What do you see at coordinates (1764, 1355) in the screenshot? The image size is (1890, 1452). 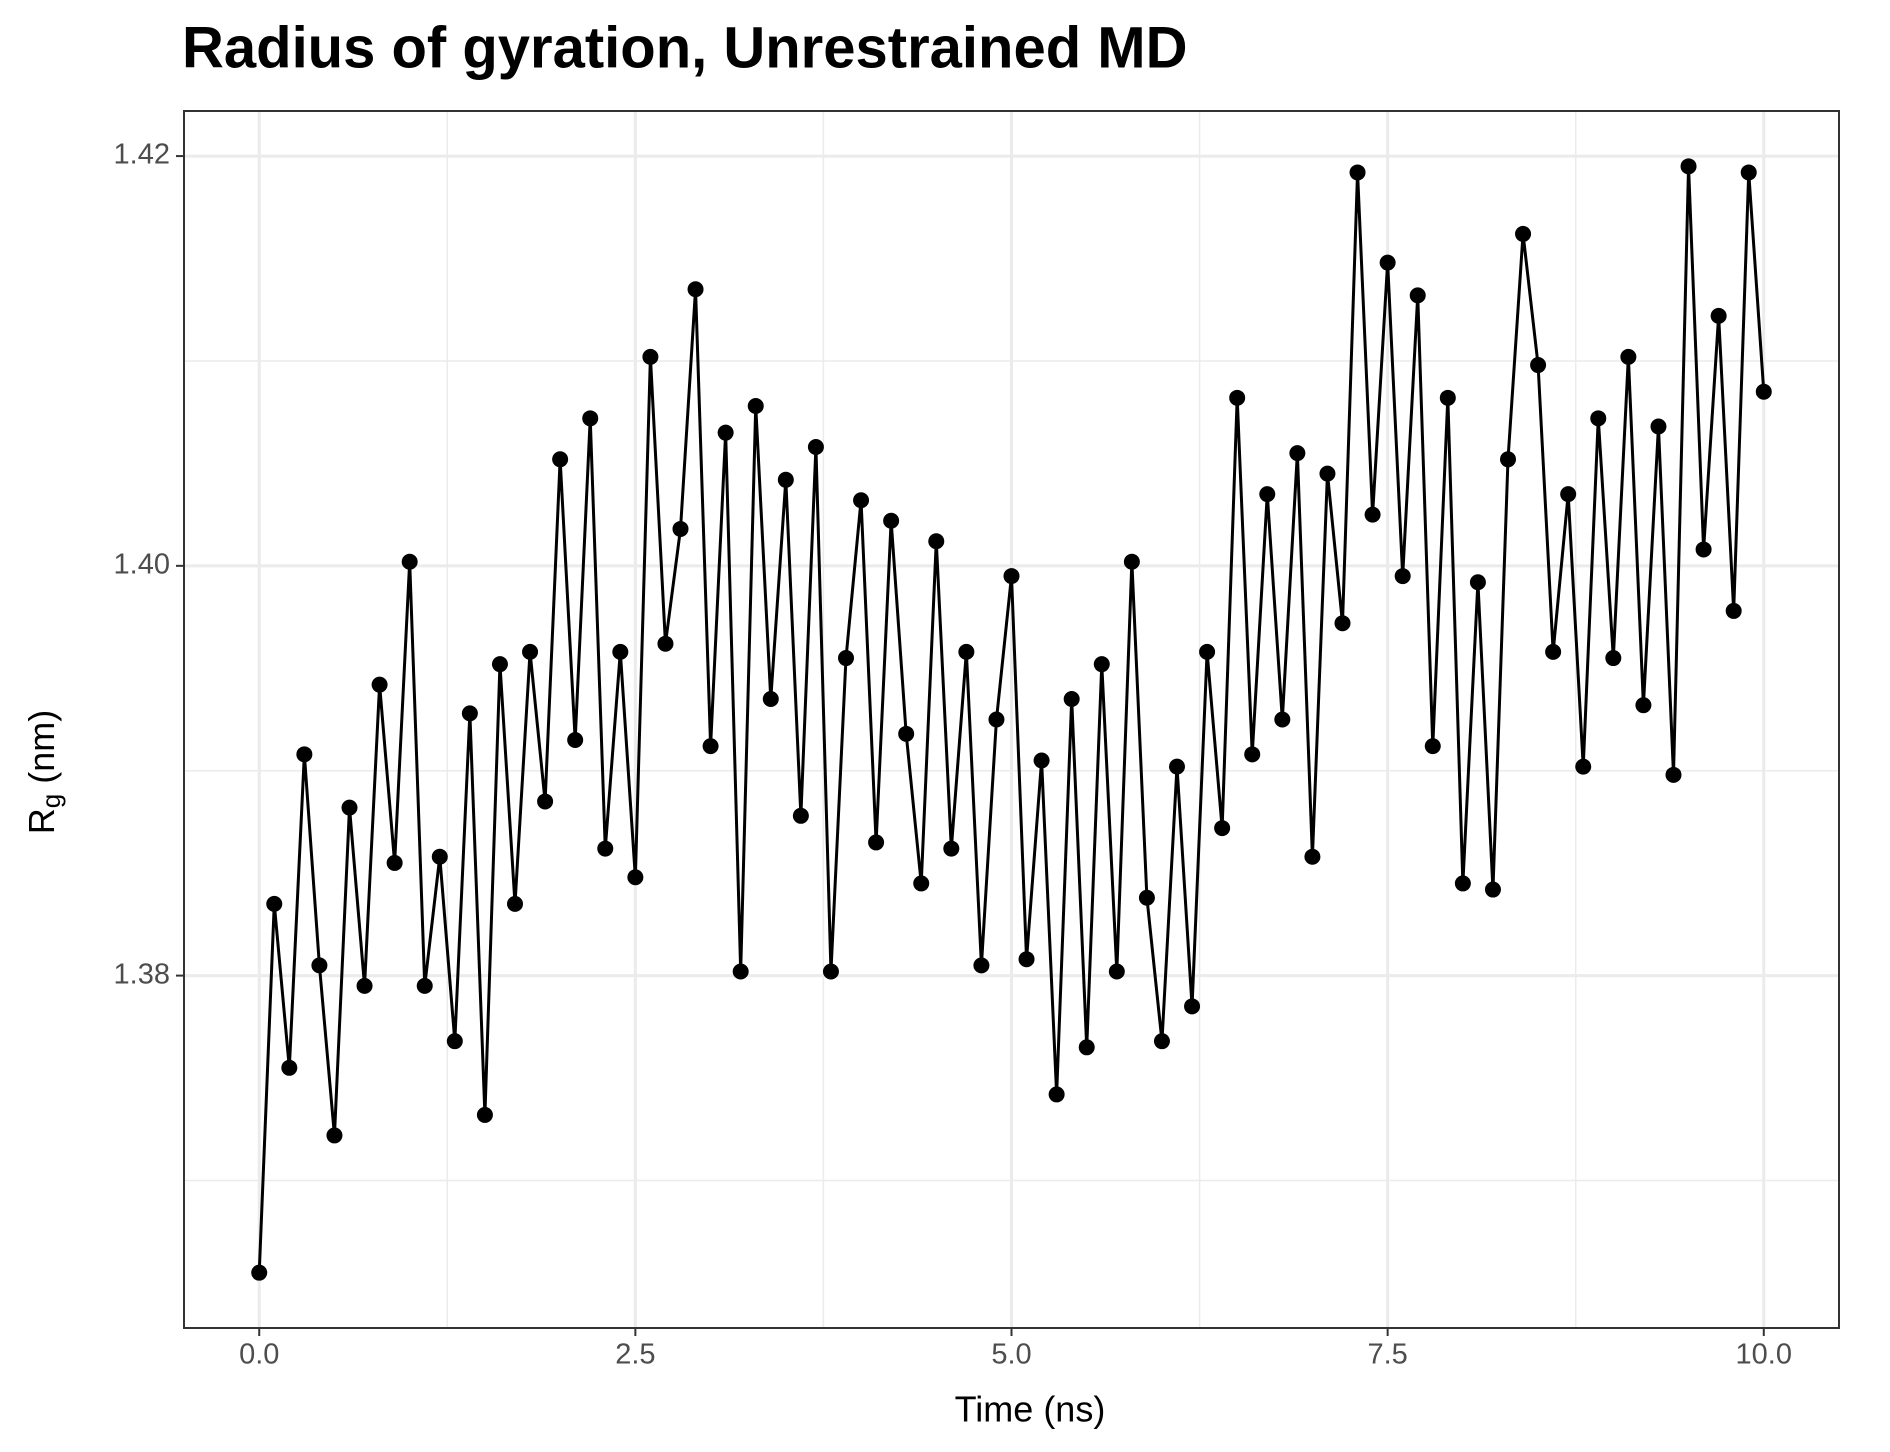 I see `x-tick-label: 10.0` at bounding box center [1764, 1355].